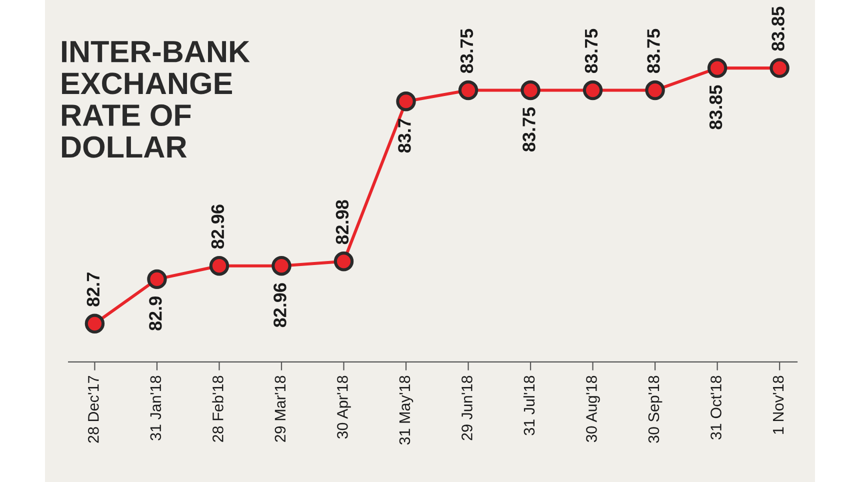 This screenshot has width=857, height=482. Describe the element at coordinates (529, 406) in the screenshot. I see `x-tick-label: 31 Jul'18` at that location.